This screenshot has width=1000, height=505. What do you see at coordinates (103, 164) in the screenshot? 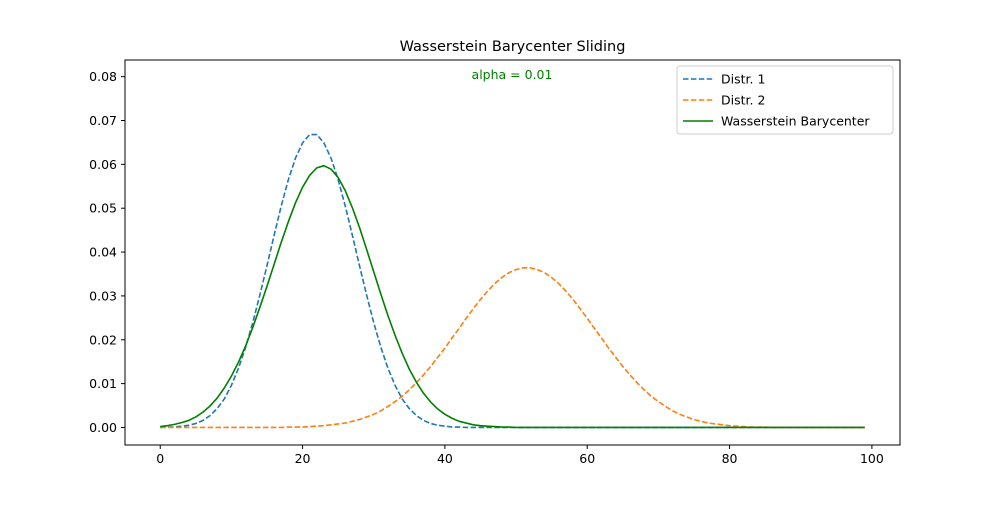
I see `y-tick-label: 0.06` at bounding box center [103, 164].